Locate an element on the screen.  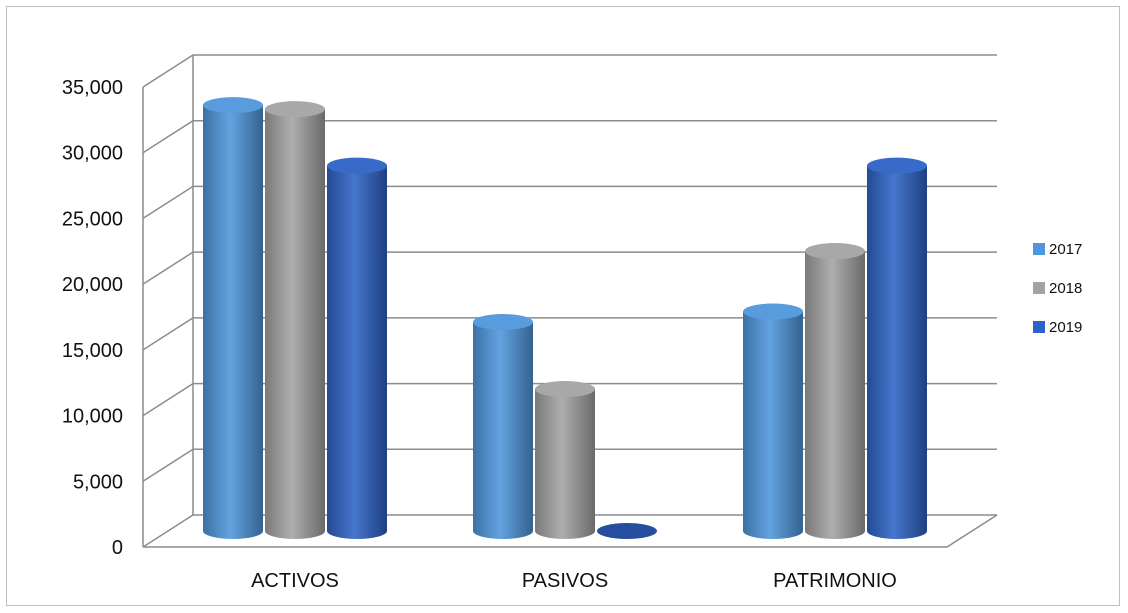
y-tick-label: 15,000 is located at coordinates (92, 351).